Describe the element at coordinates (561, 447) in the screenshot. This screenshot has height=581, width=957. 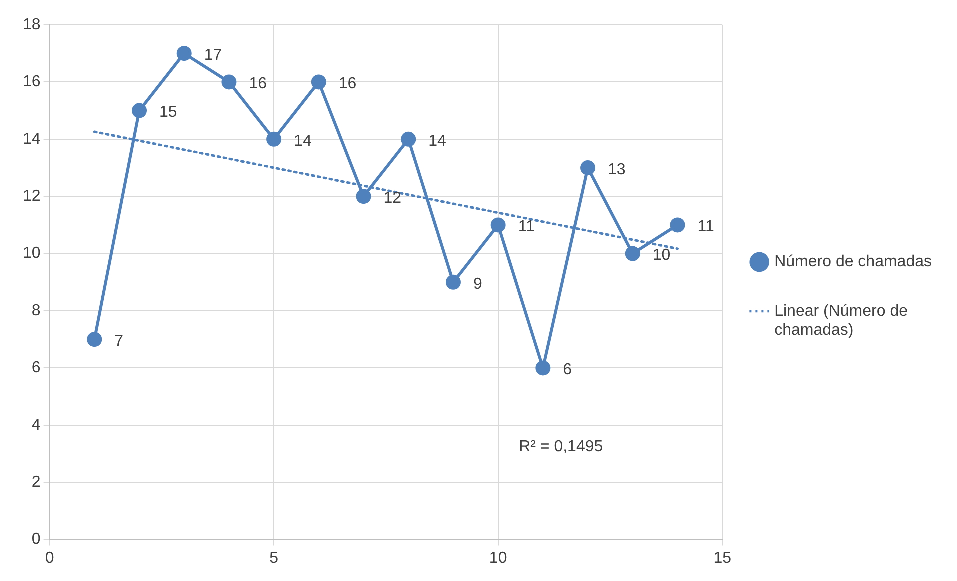
I see `annotation: R² = 0,1495` at that location.